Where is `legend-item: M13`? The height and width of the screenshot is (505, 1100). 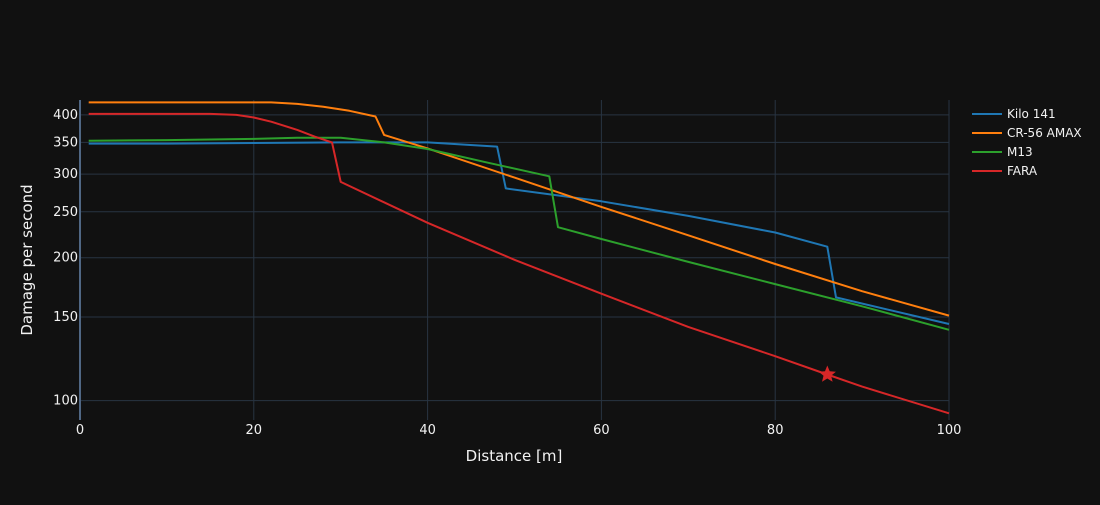
legend-item: M13 is located at coordinates (1002, 152).